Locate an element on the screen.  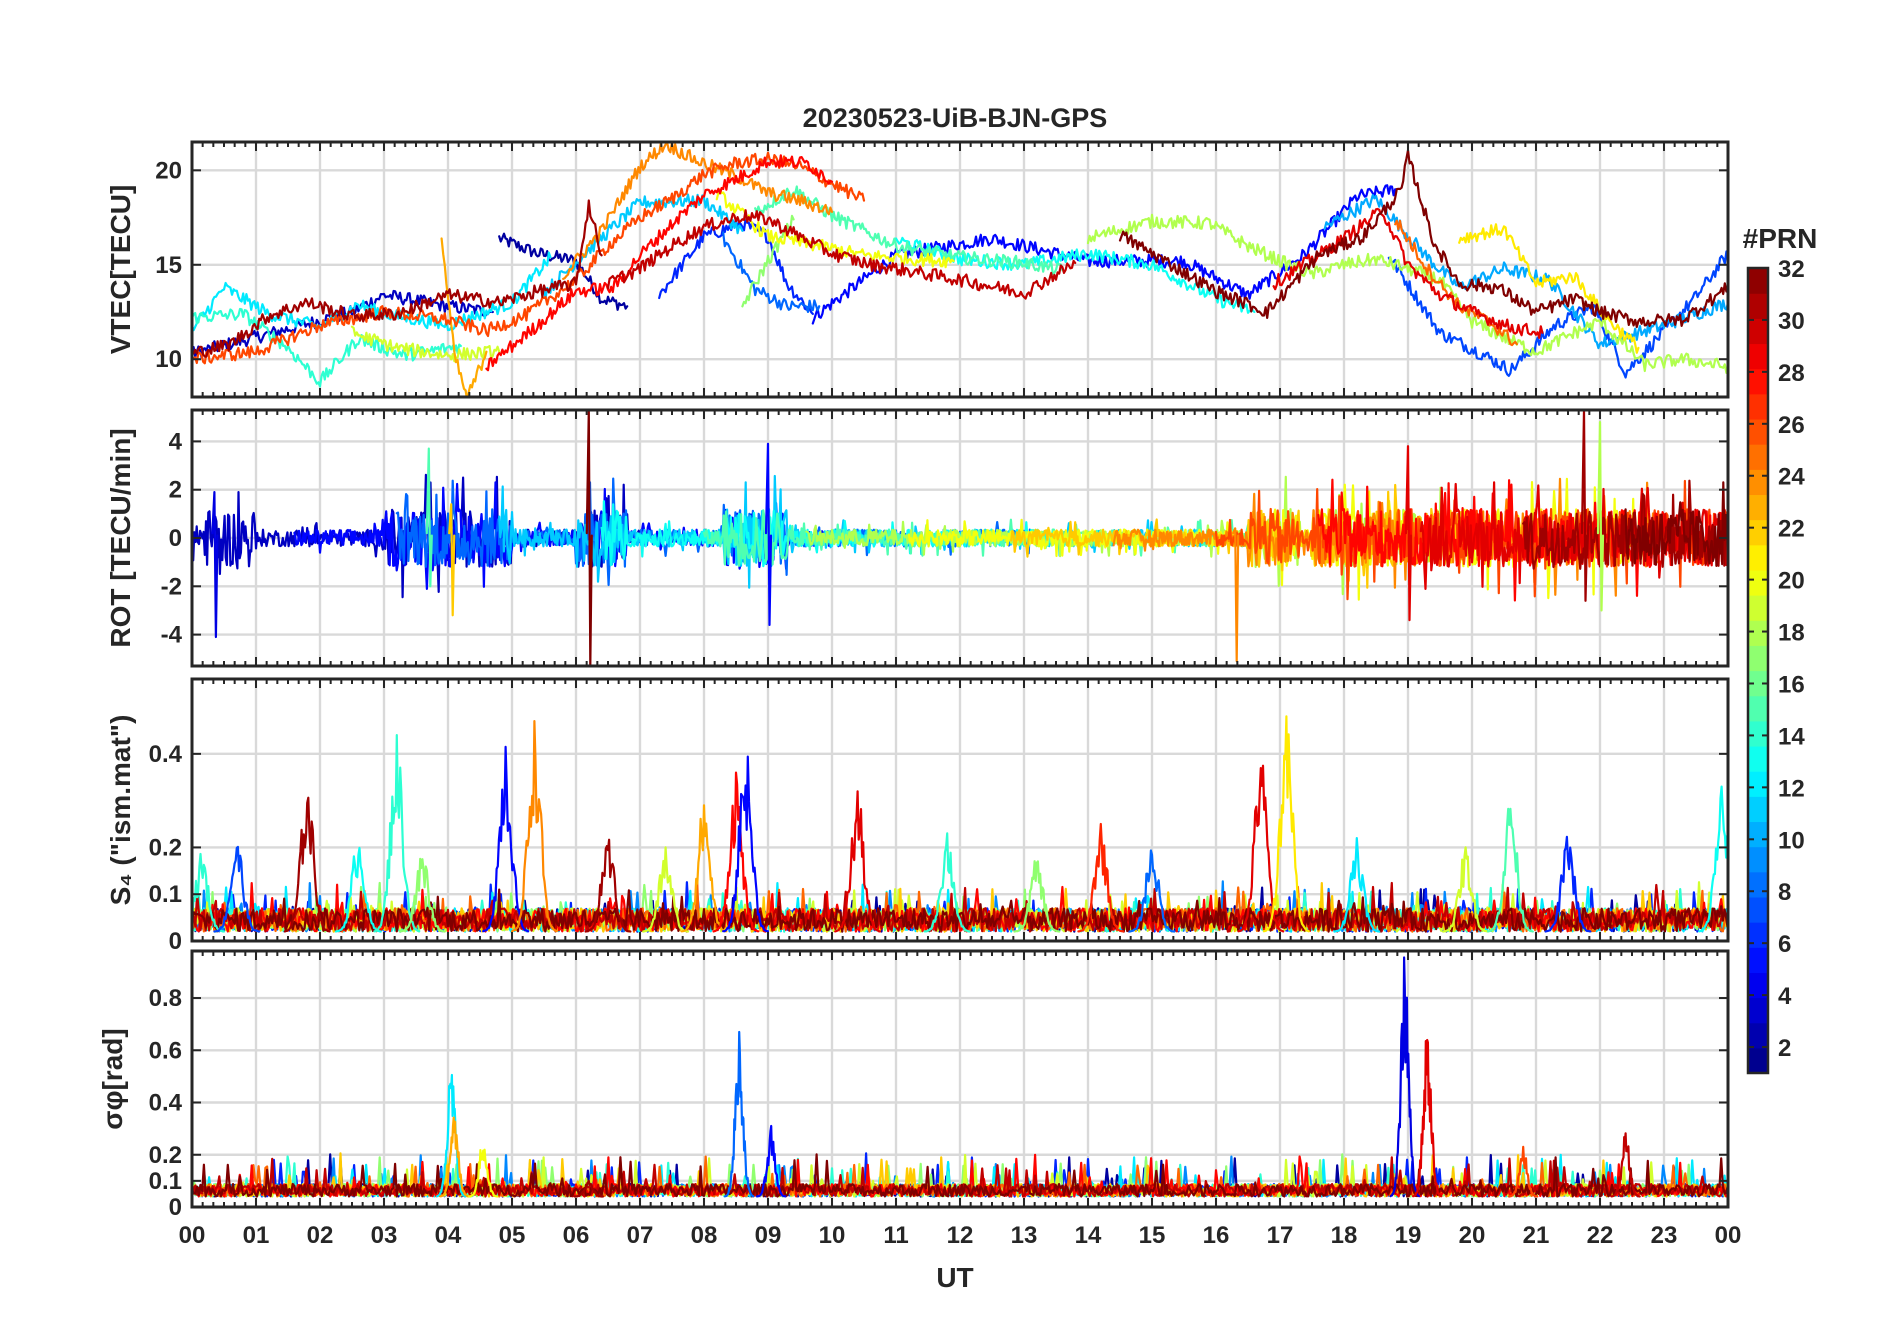
x-tick-label: 01 is located at coordinates (256, 1235).